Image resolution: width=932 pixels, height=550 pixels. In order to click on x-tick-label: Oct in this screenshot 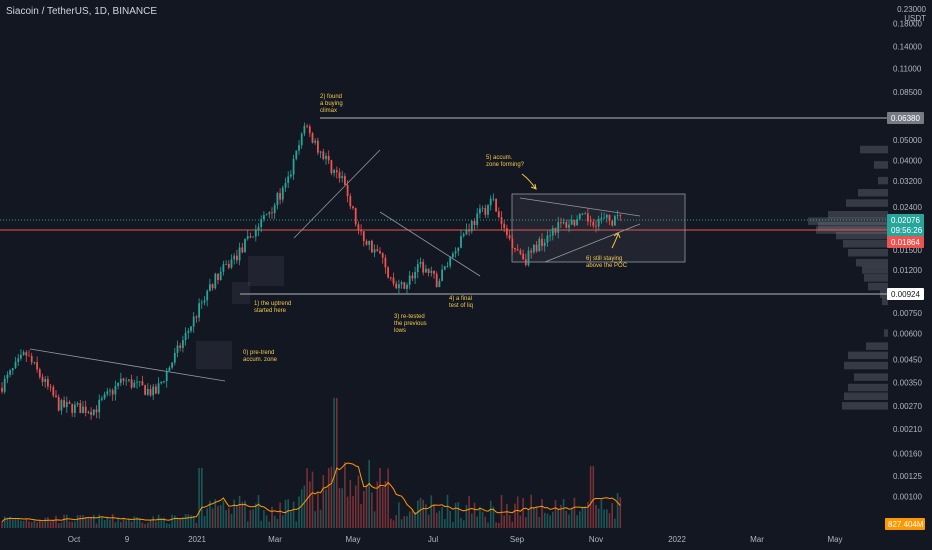, I will do `click(74, 539)`.